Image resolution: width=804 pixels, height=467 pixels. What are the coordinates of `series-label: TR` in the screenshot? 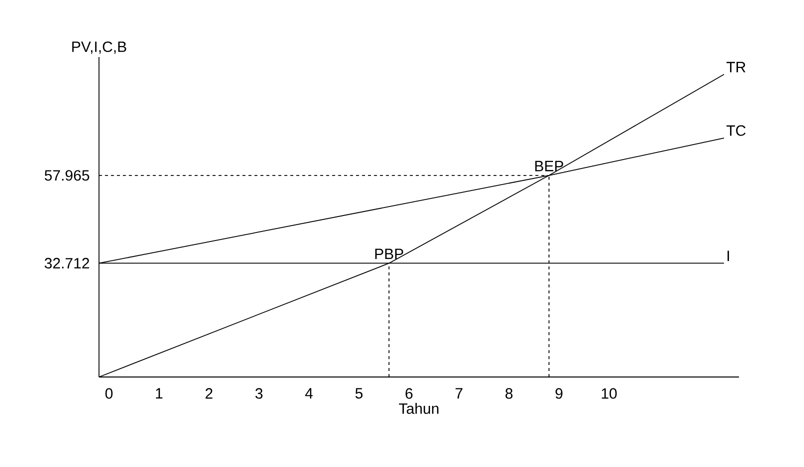 It's located at (736, 67).